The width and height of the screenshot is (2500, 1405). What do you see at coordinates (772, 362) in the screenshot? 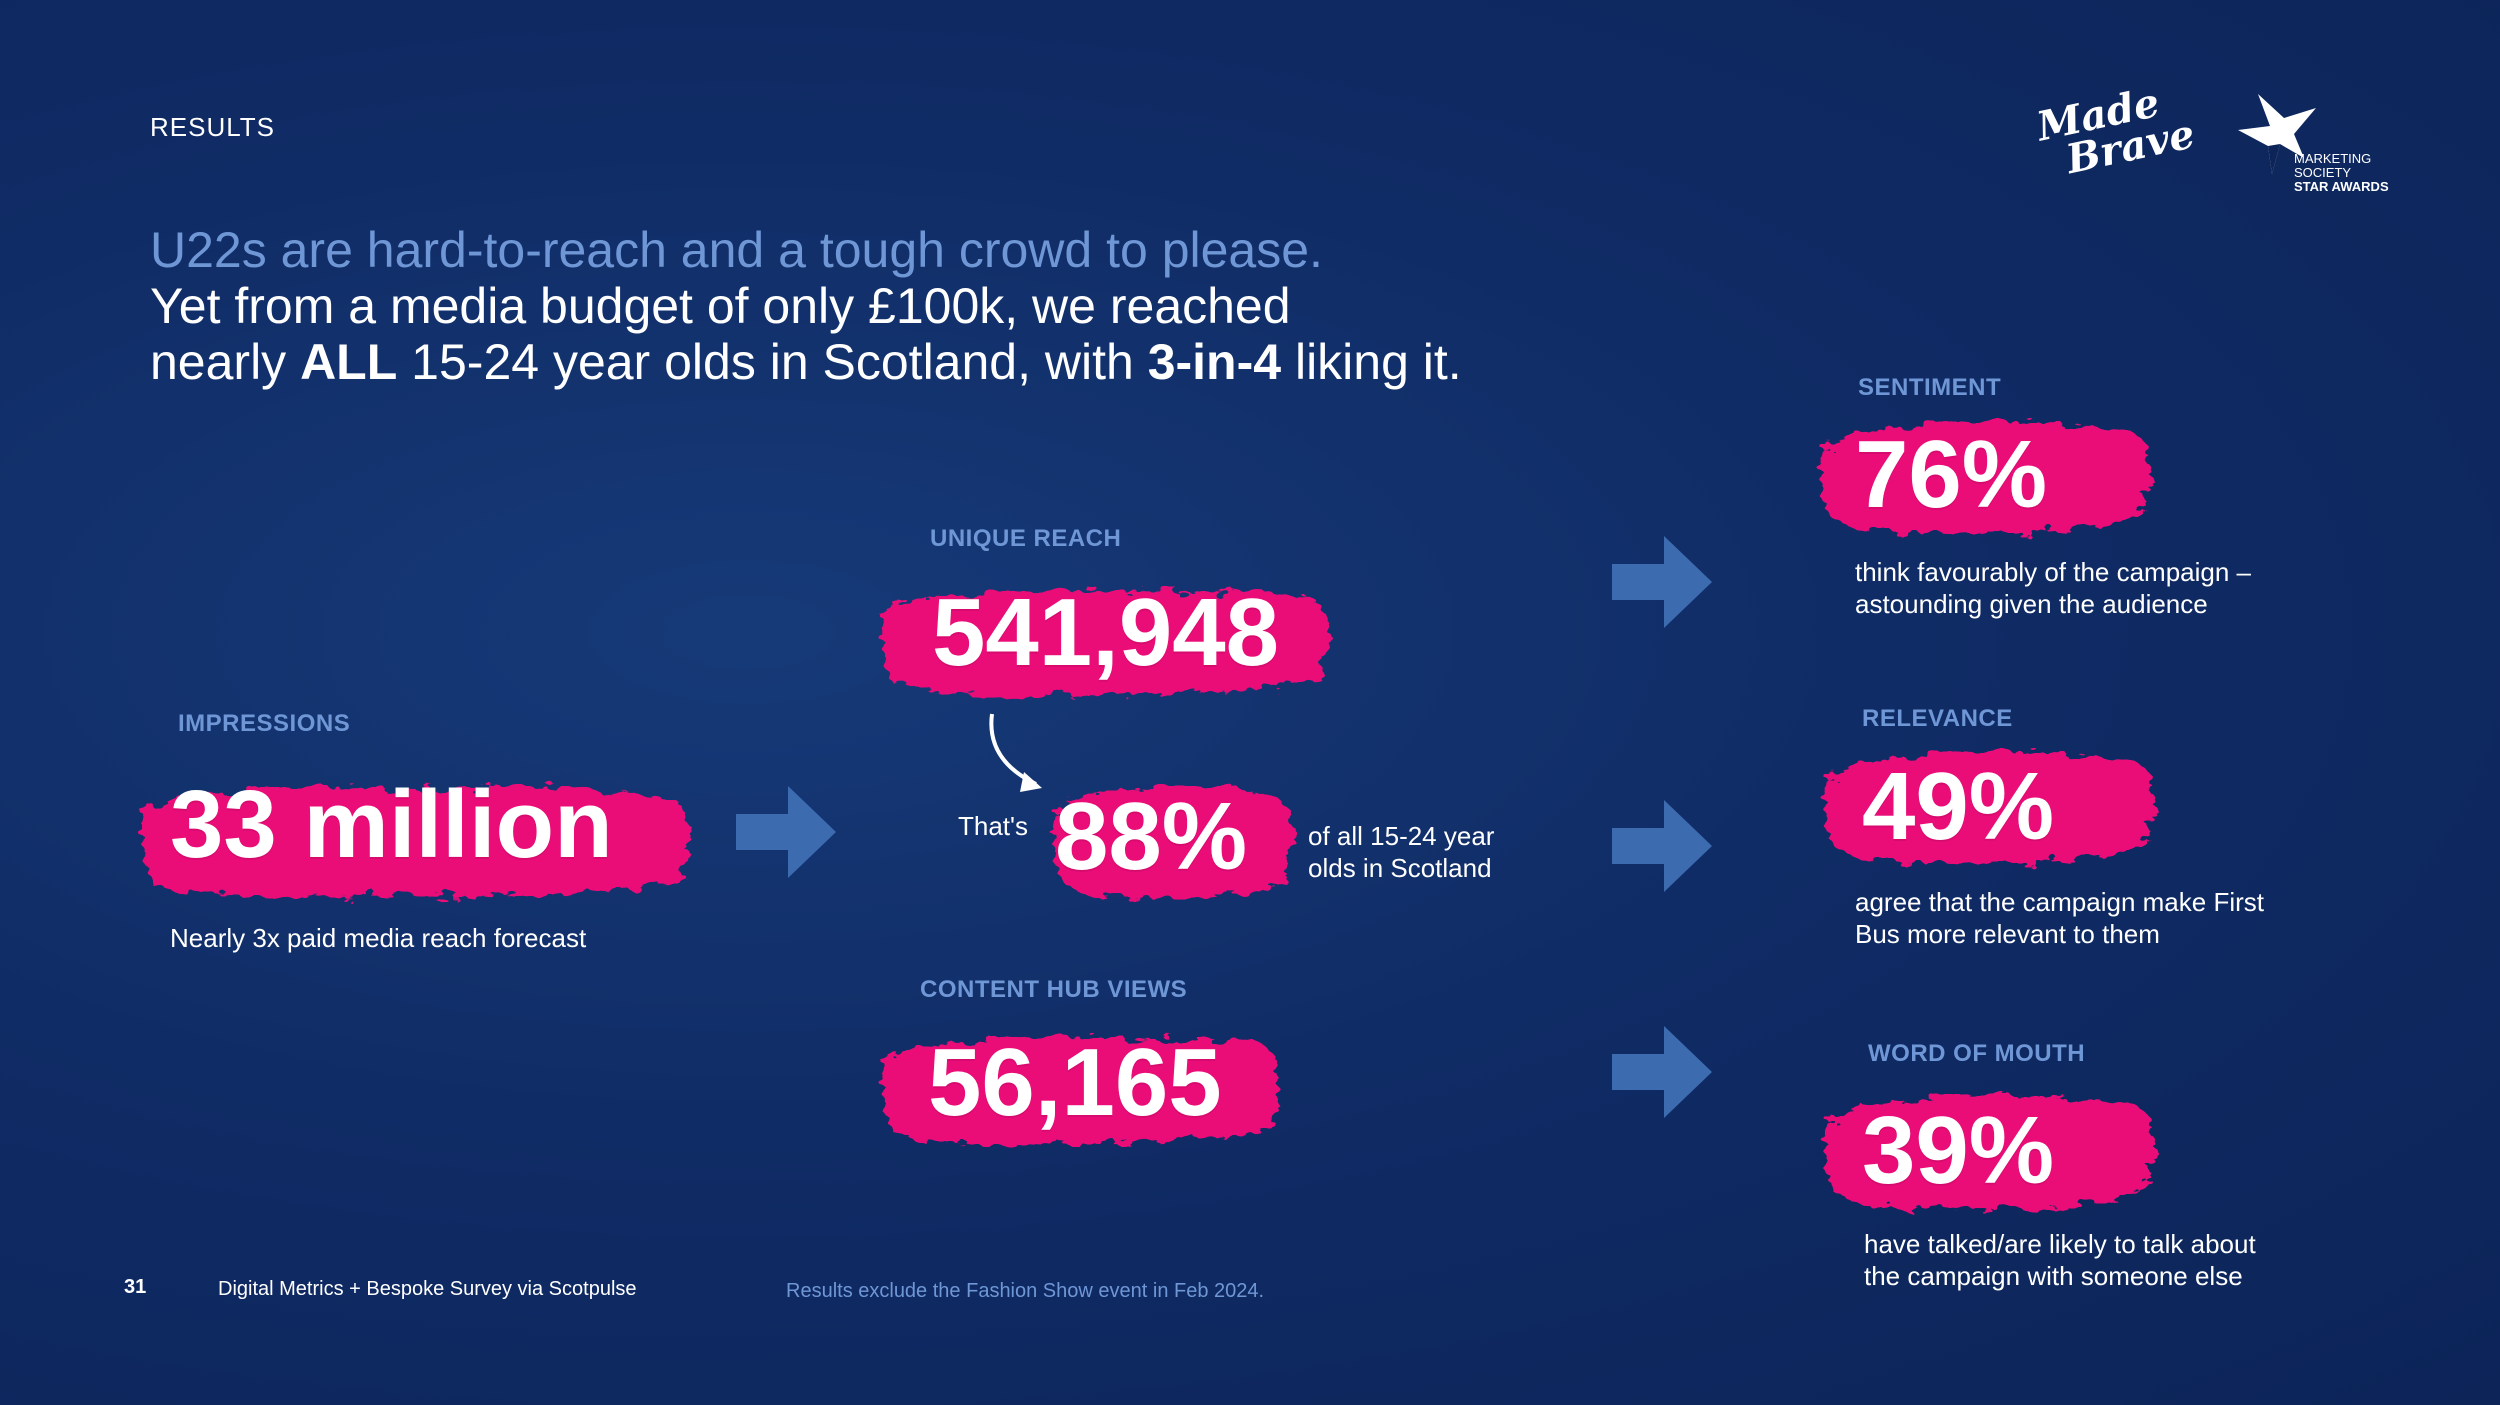
I see `headline-line-3-mid: 15-24 year olds in Scotland, with` at bounding box center [772, 362].